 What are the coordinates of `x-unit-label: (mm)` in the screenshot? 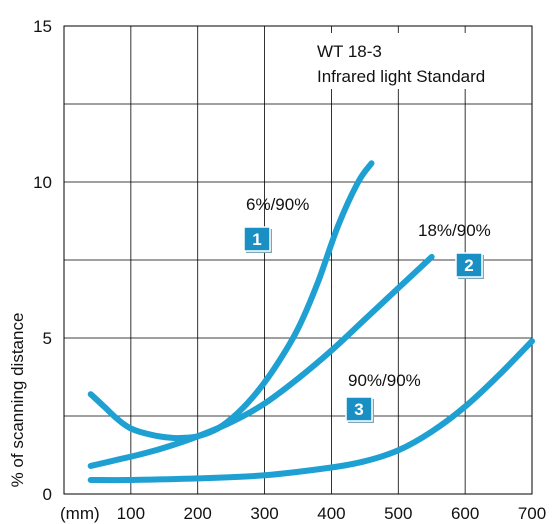 It's located at (80, 513).